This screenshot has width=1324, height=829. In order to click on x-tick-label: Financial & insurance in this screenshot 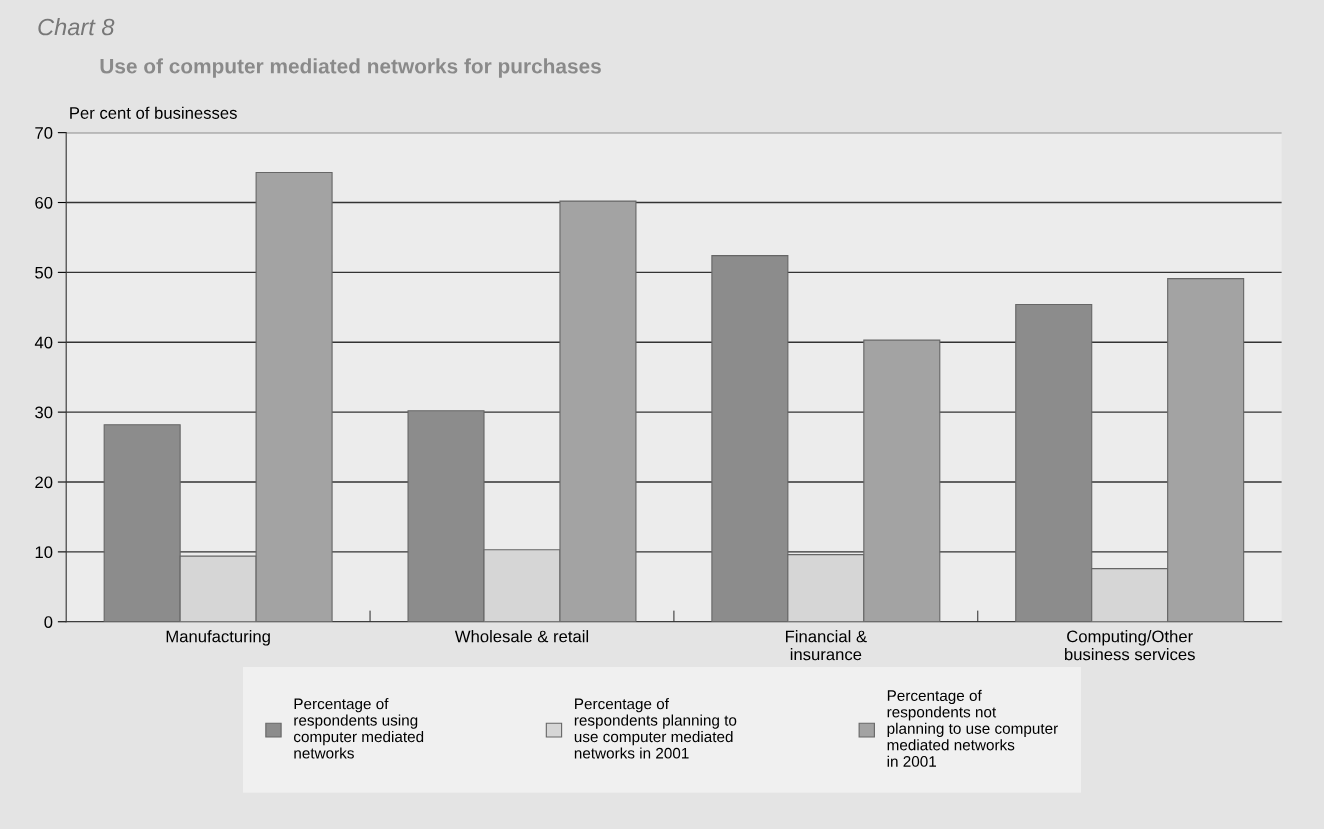, I will do `click(826, 645)`.